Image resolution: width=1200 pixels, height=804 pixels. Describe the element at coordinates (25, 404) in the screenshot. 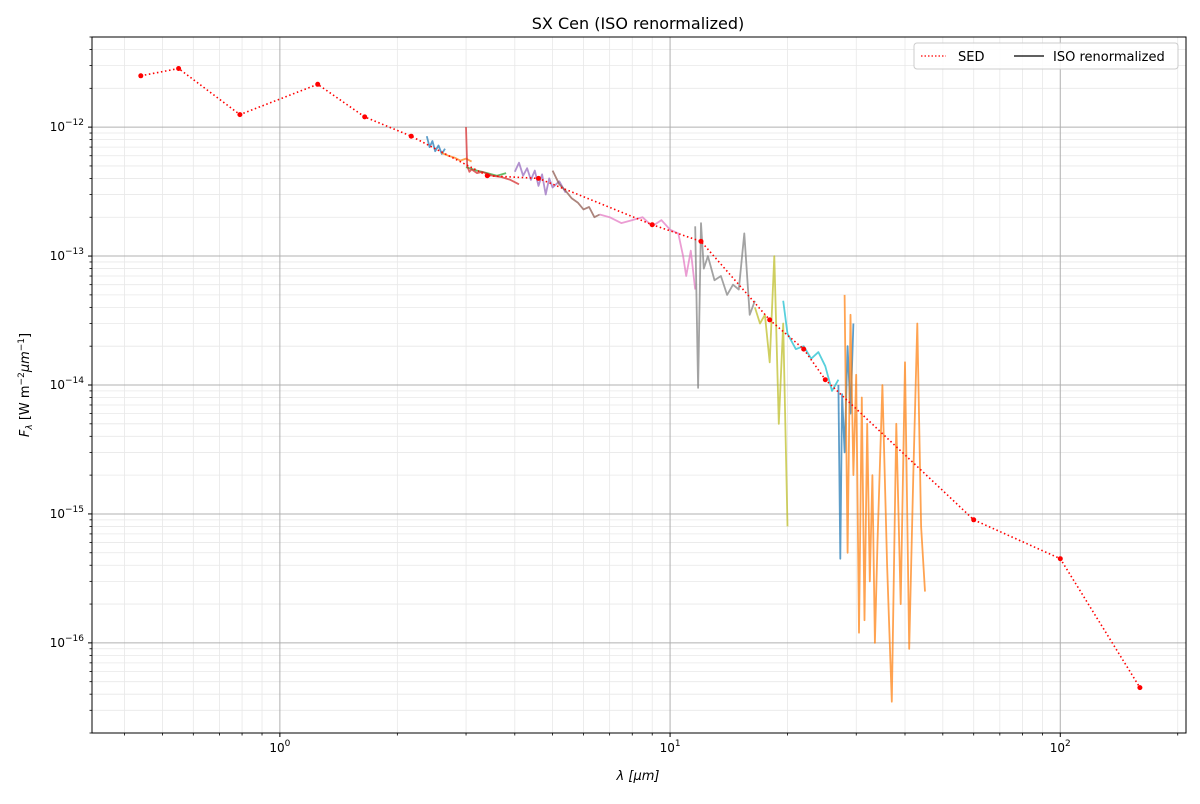

I see `y-label-rest: [W m` at that location.